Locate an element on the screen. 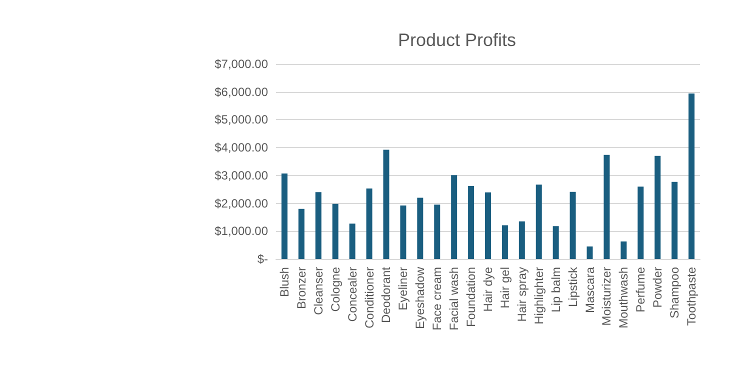 This screenshot has width=750, height=386. x-tick-label: Blush is located at coordinates (284, 282).